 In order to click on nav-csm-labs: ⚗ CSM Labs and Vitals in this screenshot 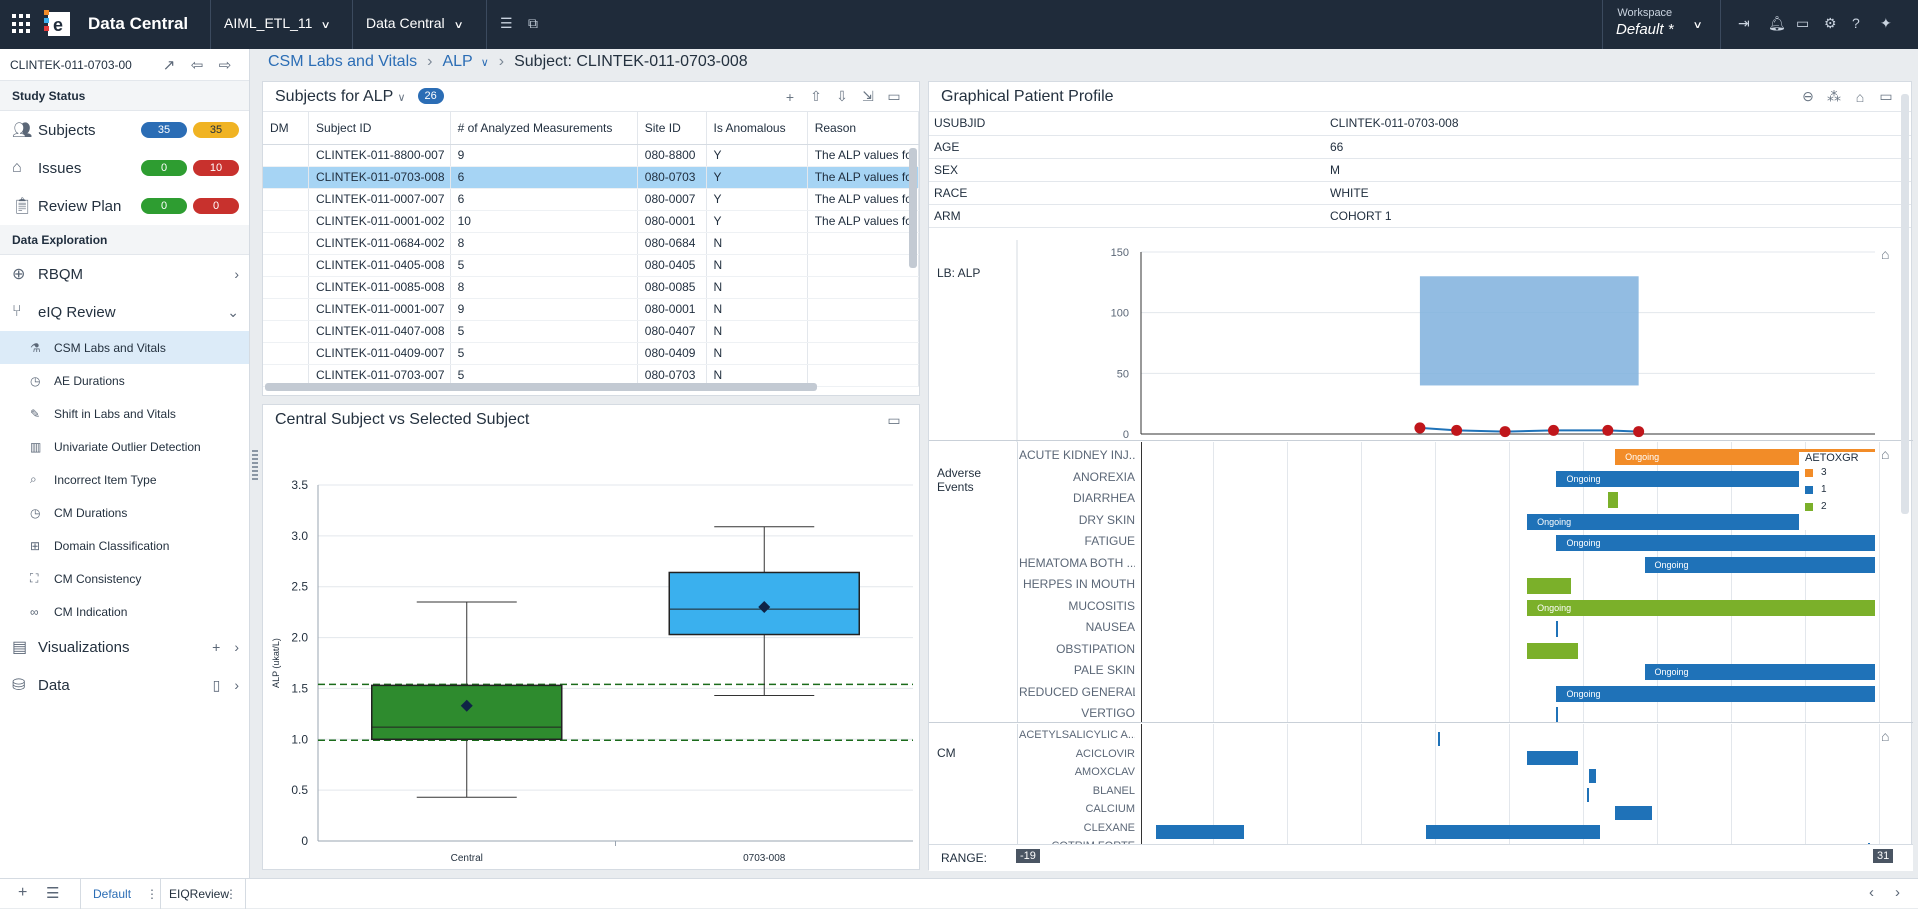, I will do `click(124, 347)`.